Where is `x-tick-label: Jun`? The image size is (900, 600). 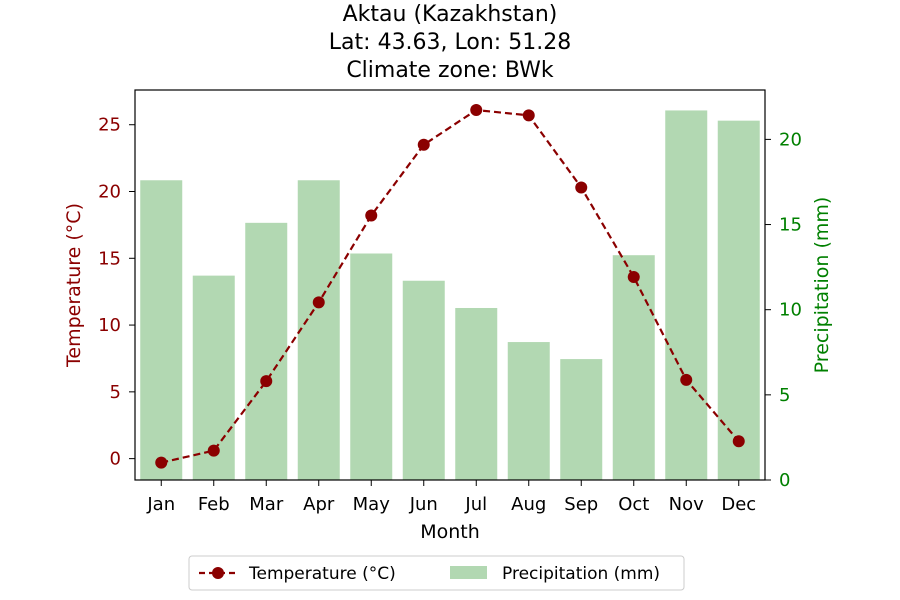
x-tick-label: Jun is located at coordinates (423, 504).